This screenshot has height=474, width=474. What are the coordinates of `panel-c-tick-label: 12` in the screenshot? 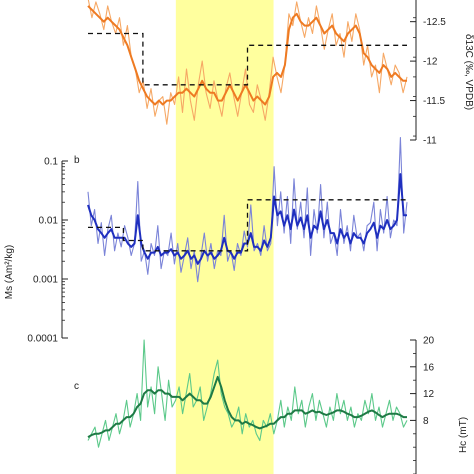 It's located at (429, 394).